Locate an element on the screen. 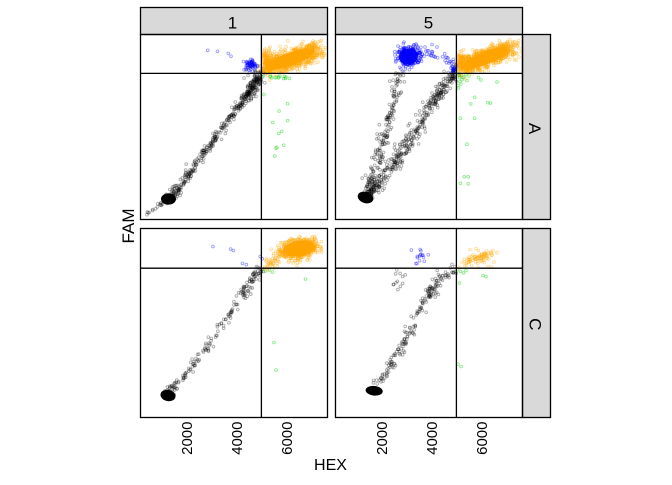 The width and height of the screenshot is (672, 485). svg-text: A is located at coordinates (534, 129).